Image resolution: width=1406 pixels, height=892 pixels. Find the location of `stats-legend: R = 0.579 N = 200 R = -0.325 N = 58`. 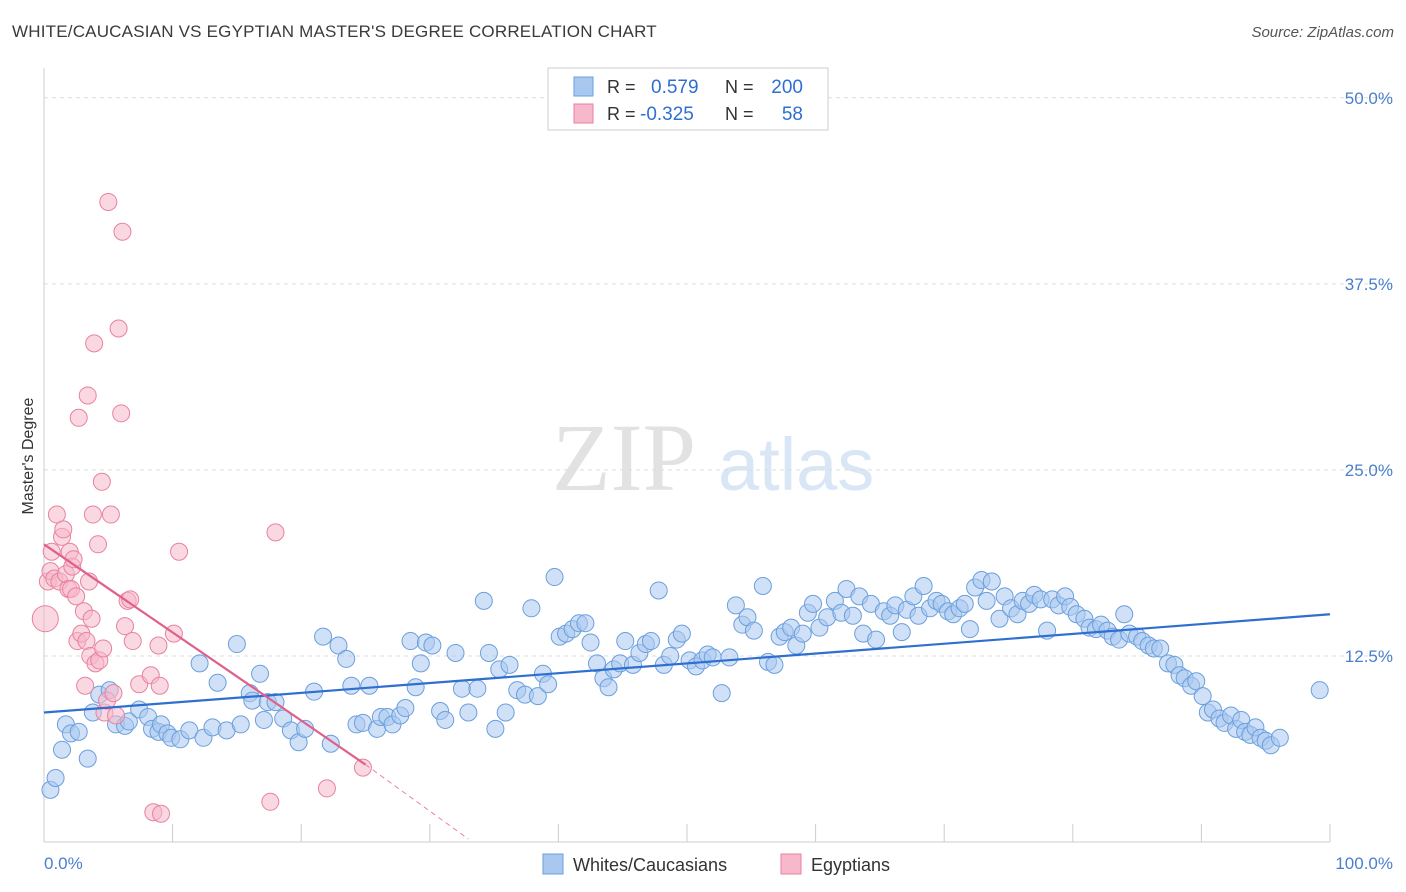

stats-legend: R = 0.579 N = 200 R = -0.325 N = 58 is located at coordinates (688, 99).